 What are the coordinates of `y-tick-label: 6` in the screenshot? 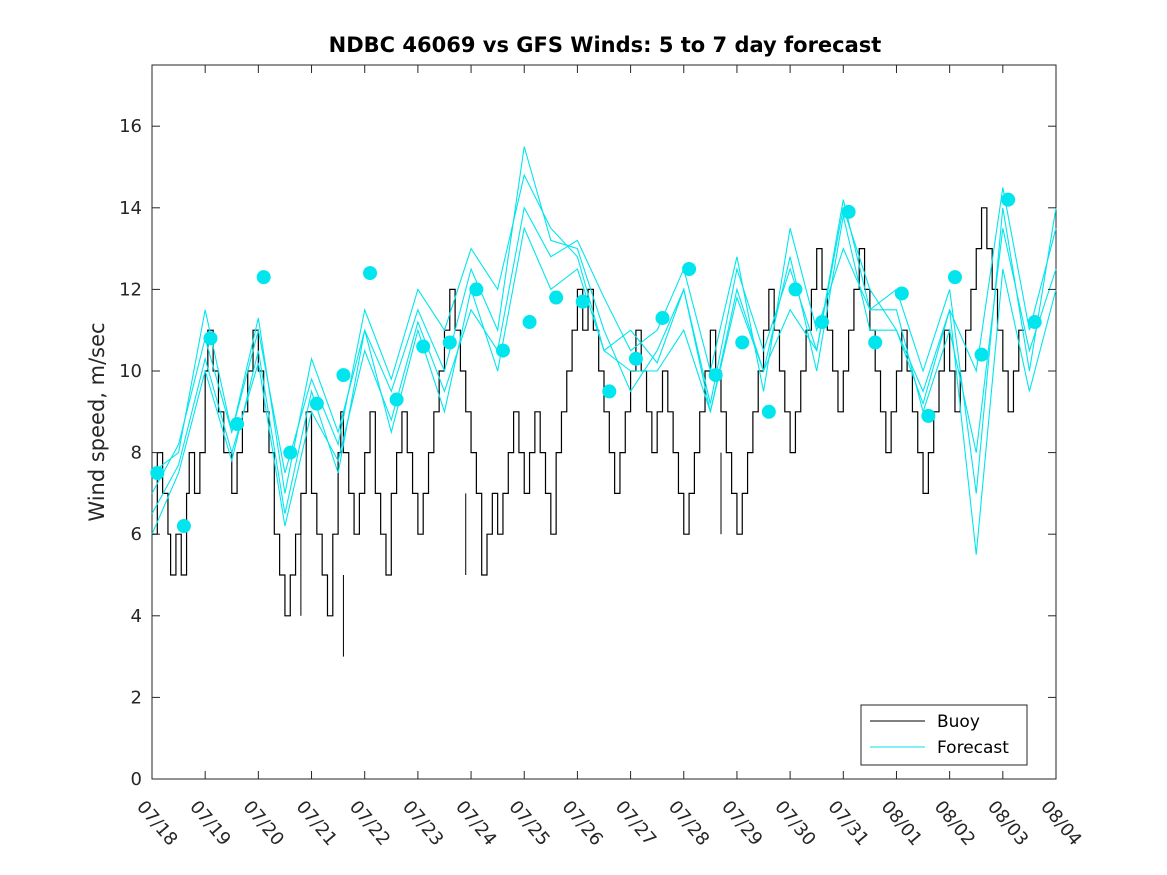 It's located at (136, 534).